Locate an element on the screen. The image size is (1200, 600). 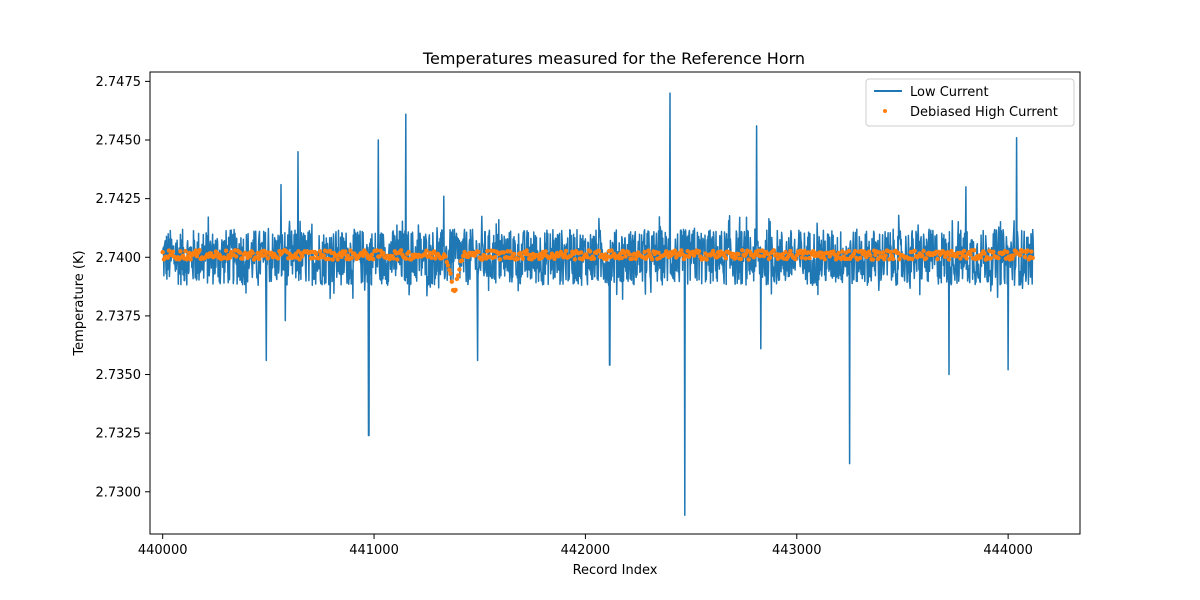
legend-label-debiased-high-current: Debiased High Current is located at coordinates (984, 112).